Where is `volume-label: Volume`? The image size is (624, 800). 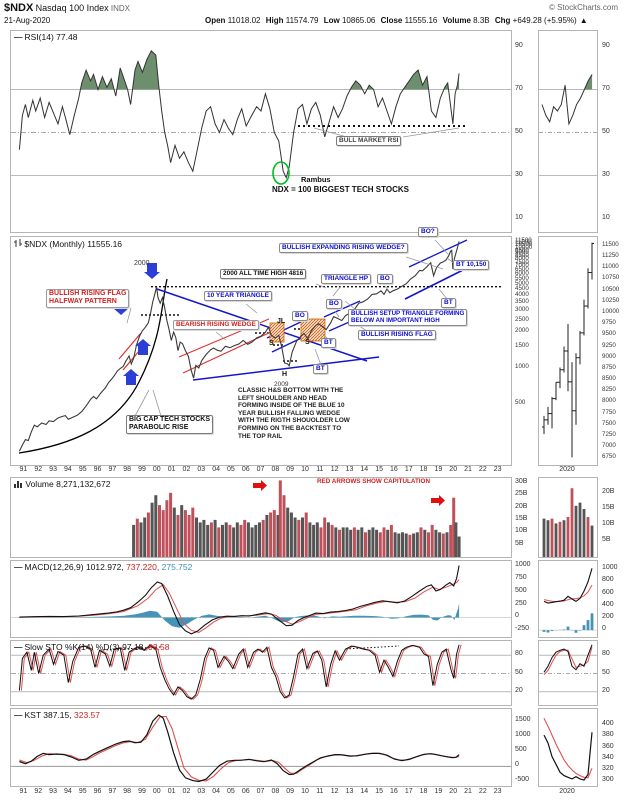 volume-label: Volume is located at coordinates (456, 20).